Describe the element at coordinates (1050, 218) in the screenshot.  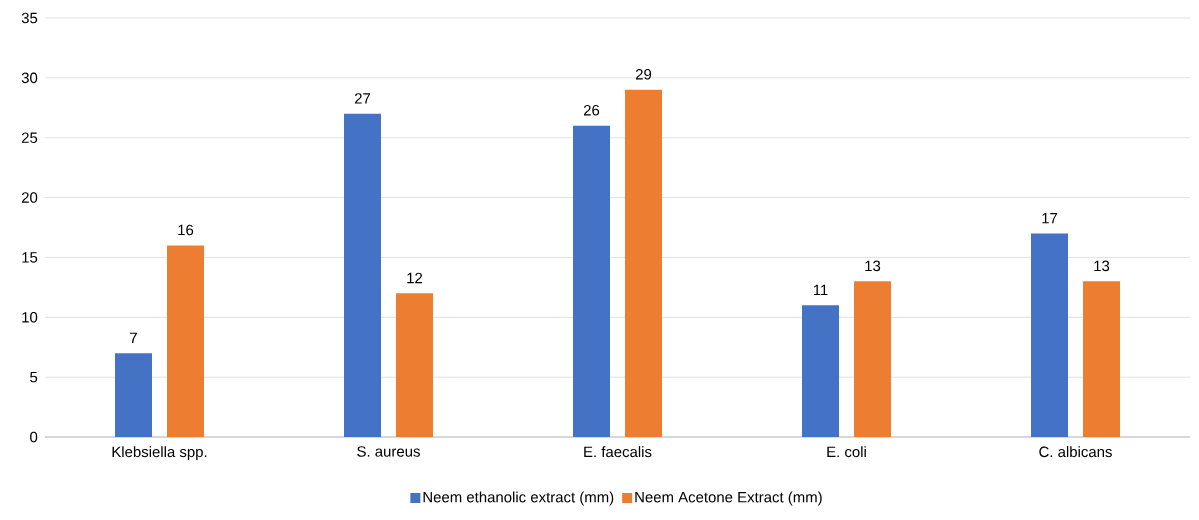
I see `data-label: 17` at that location.